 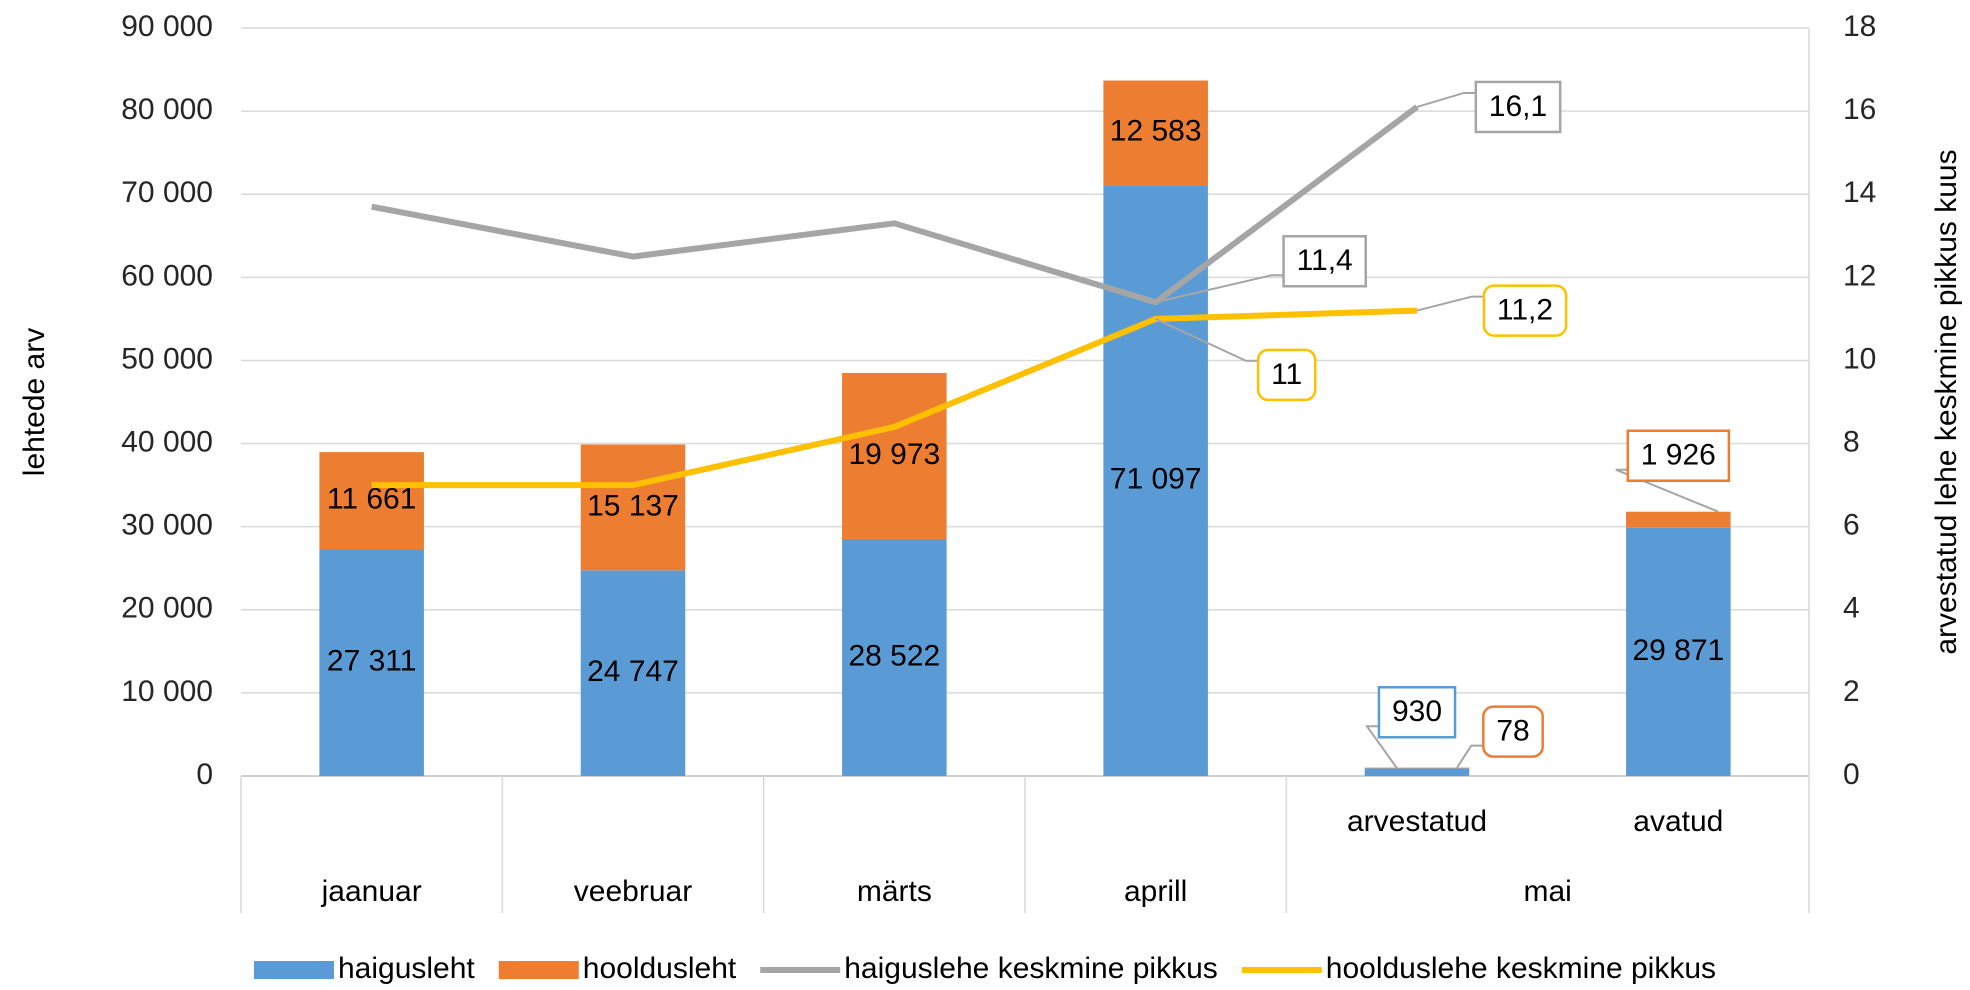 I want to click on x-tick-label: veebruar, so click(x=633, y=891).